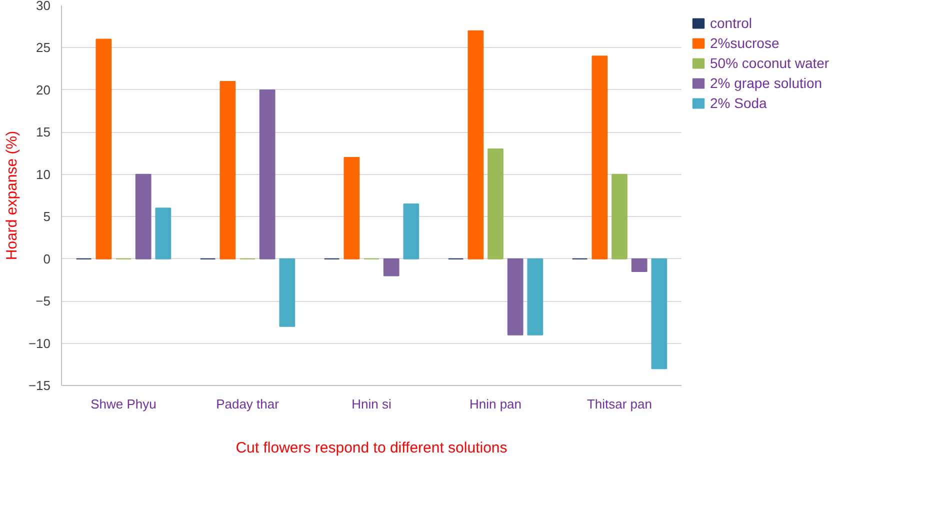 The width and height of the screenshot is (944, 522). Describe the element at coordinates (248, 404) in the screenshot. I see `x-tick-label: Paday thar` at that location.